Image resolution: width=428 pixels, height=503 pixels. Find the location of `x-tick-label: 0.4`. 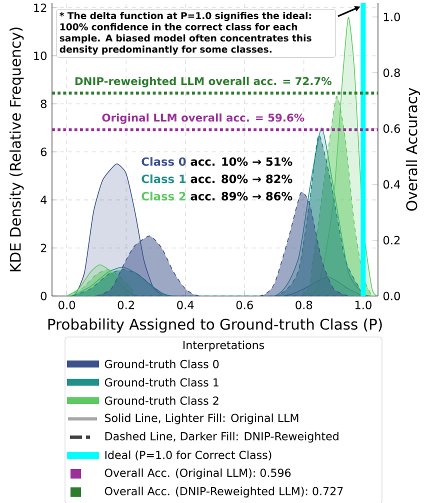

x-tick-label: 0.4 is located at coordinates (185, 305).